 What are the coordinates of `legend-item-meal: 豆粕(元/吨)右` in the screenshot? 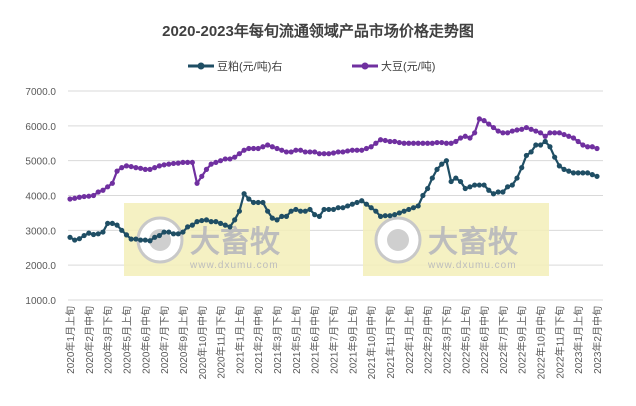 It's located at (235, 66).